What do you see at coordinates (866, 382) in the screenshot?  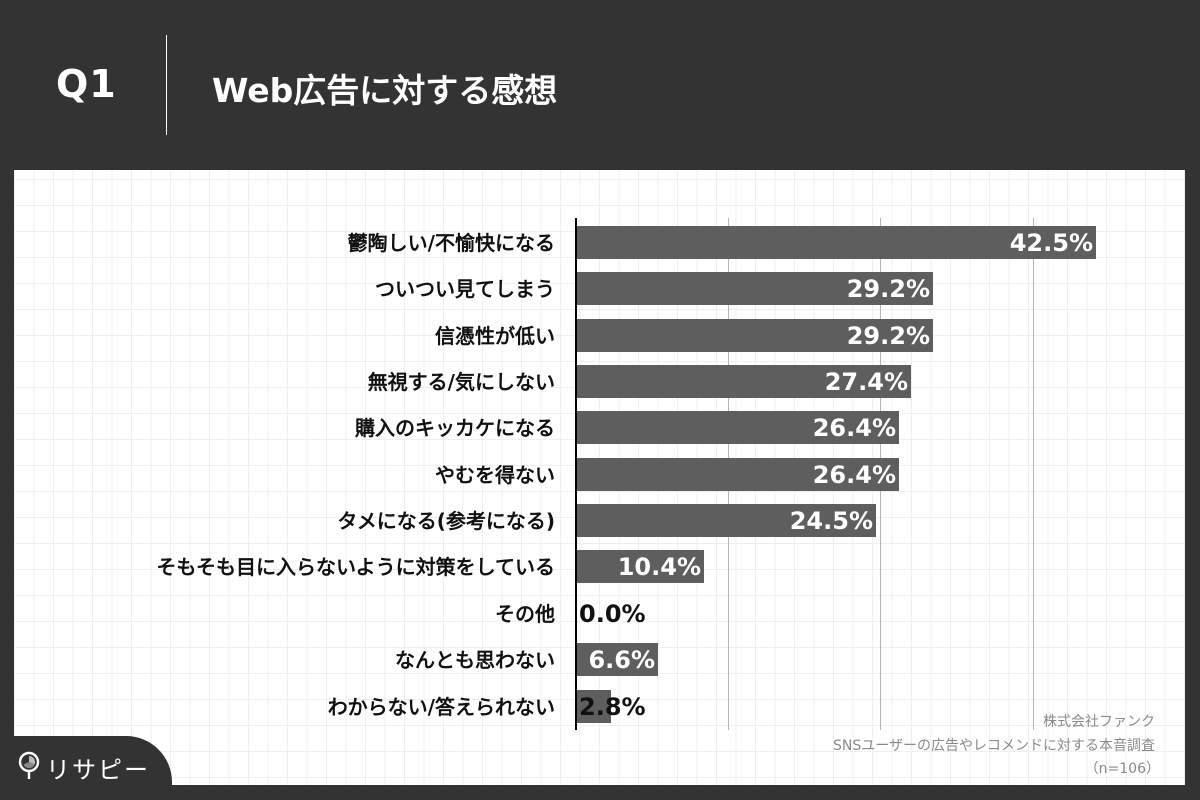 I see `value-label: 27.4%` at bounding box center [866, 382].